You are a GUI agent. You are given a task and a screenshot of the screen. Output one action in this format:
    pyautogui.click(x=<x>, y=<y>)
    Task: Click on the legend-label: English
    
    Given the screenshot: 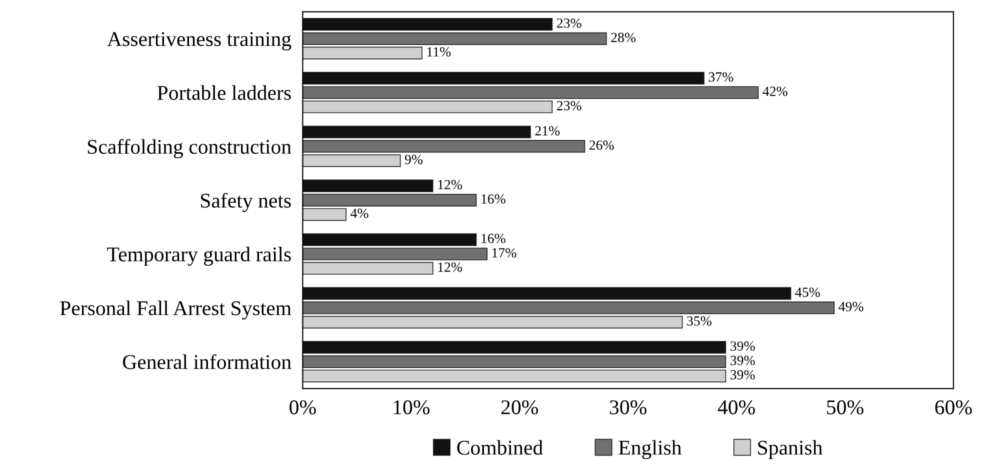 What is the action you would take?
    pyautogui.click(x=650, y=450)
    